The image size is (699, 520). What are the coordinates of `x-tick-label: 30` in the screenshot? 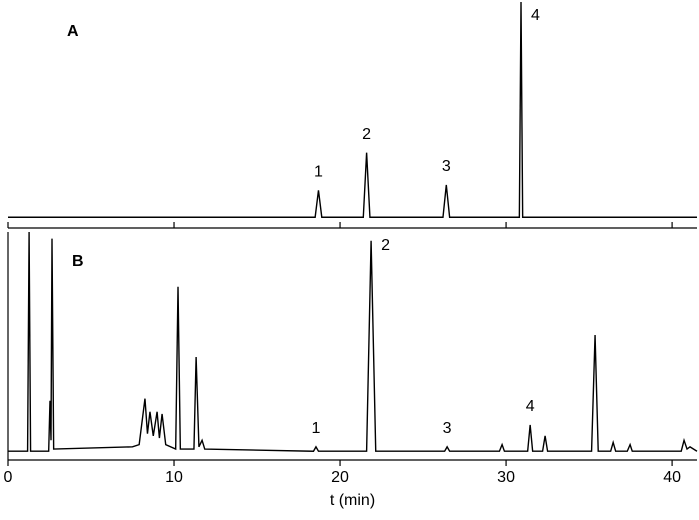 It's located at (506, 477).